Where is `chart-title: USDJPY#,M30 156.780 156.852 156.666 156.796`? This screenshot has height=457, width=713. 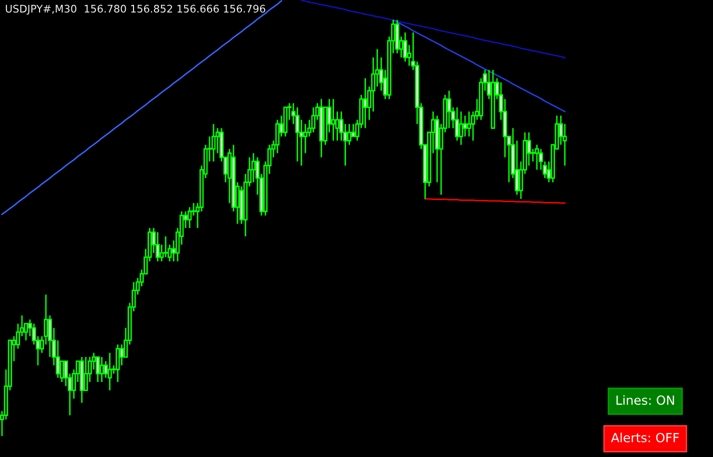 chart-title: USDJPY#,M30 156.780 156.852 156.666 156.796 is located at coordinates (136, 9).